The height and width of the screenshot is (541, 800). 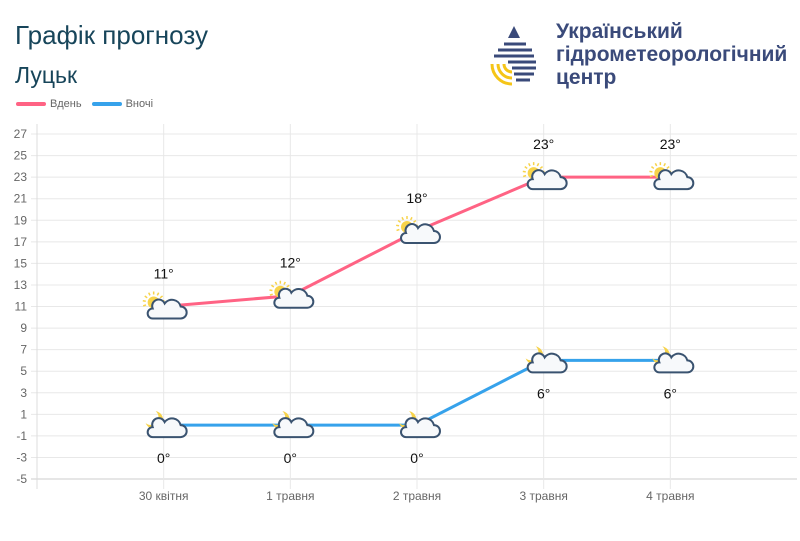 I want to click on x-tick-label: 2 травня, so click(x=417, y=496).